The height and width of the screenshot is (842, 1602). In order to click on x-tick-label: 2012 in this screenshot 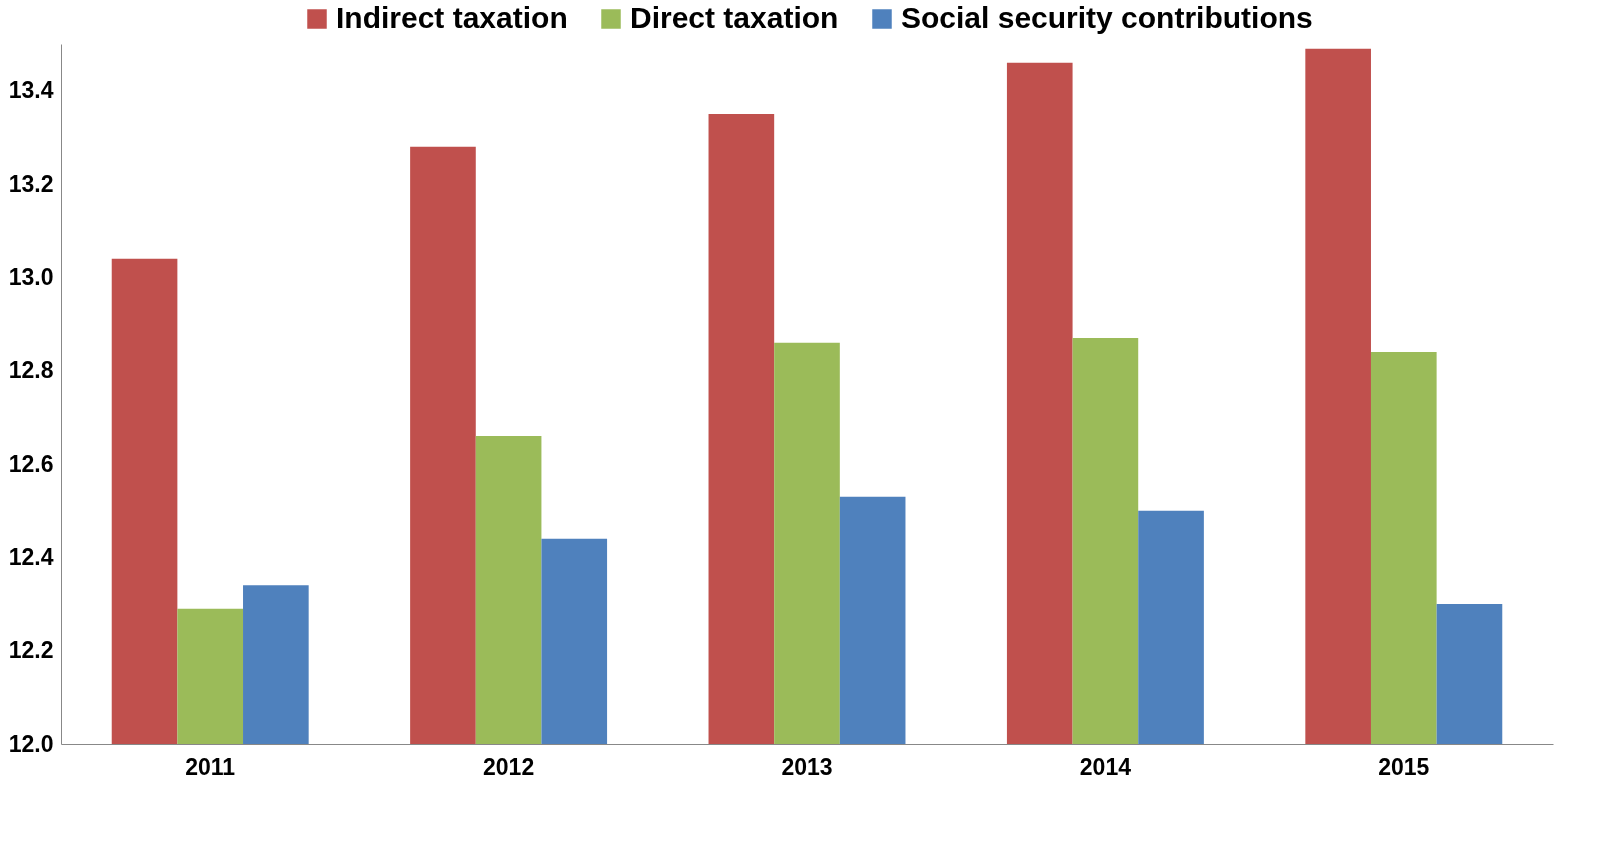, I will do `click(509, 766)`.